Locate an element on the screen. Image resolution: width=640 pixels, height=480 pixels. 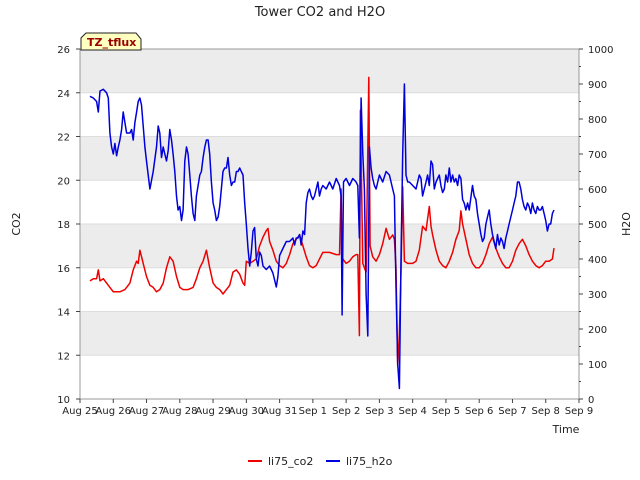
x-tick-label: Sep 5 is located at coordinates (446, 411).